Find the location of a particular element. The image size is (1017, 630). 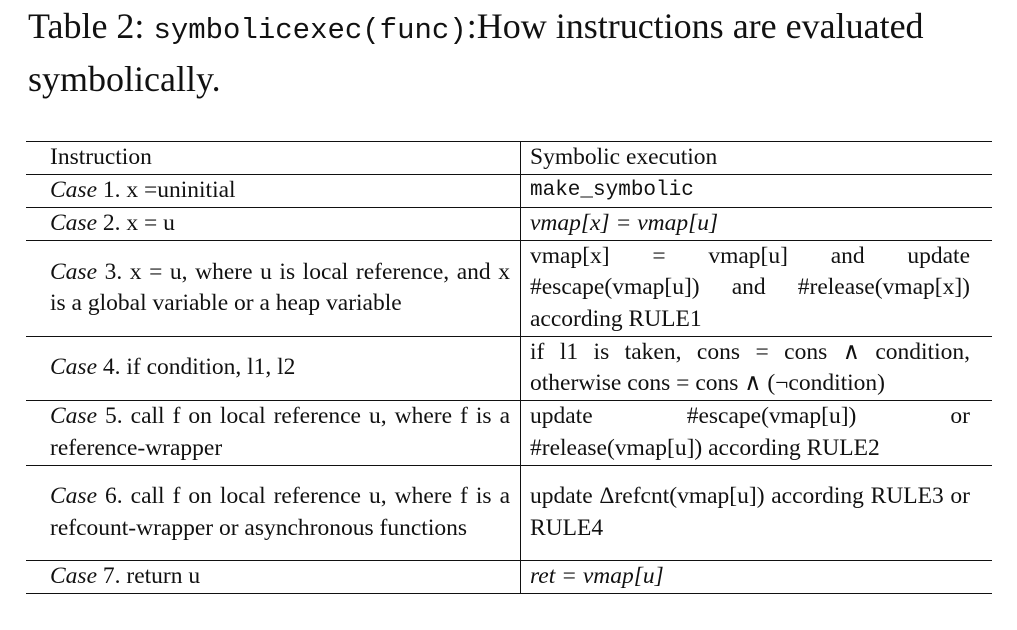

execution-cell: make_symbolic is located at coordinates (756, 190).